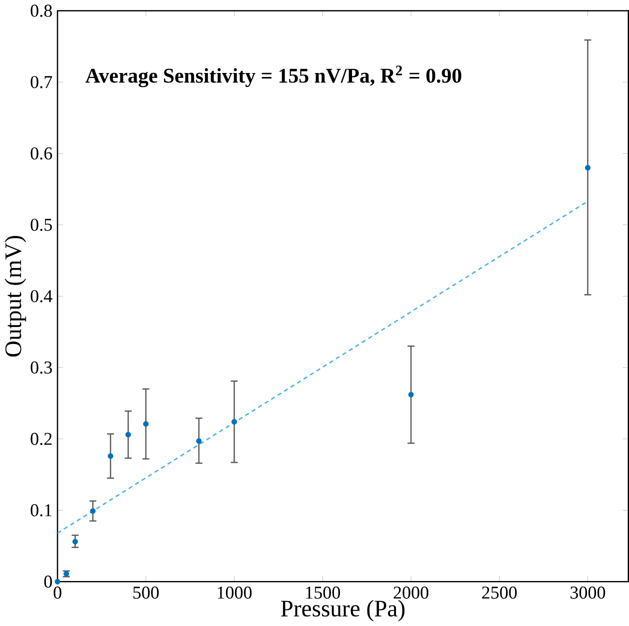 Image resolution: width=629 pixels, height=626 pixels. What do you see at coordinates (235, 592) in the screenshot?
I see `x-tick-label: 1000` at bounding box center [235, 592].